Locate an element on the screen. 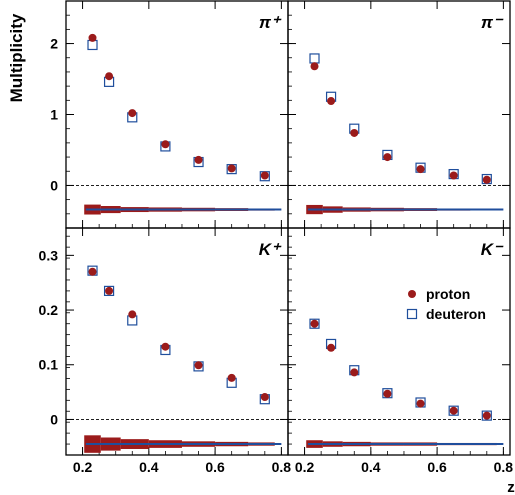 The image size is (515, 495). legend-label: proton is located at coordinates (448, 294).